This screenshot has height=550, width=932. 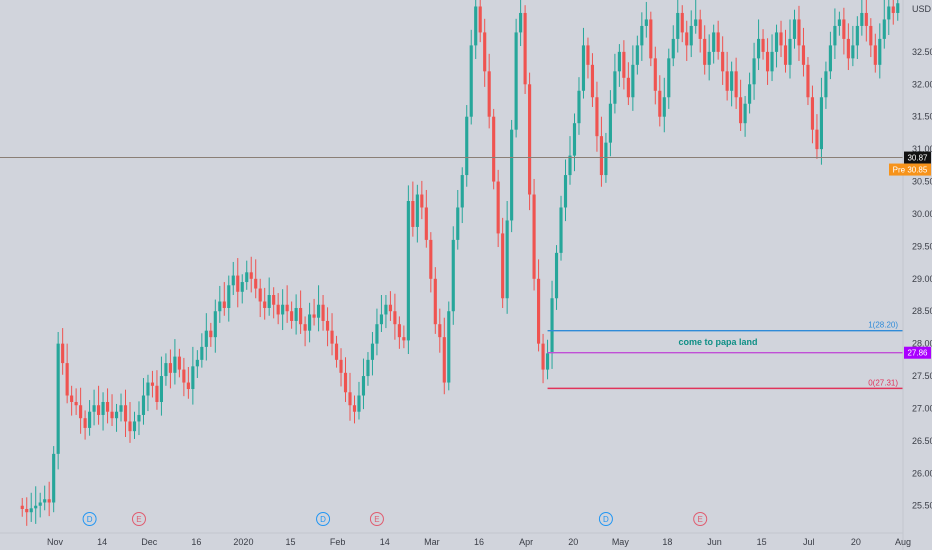 I want to click on price-badges: 30.87 Pre 30.85 27.86, so click(x=910, y=255).